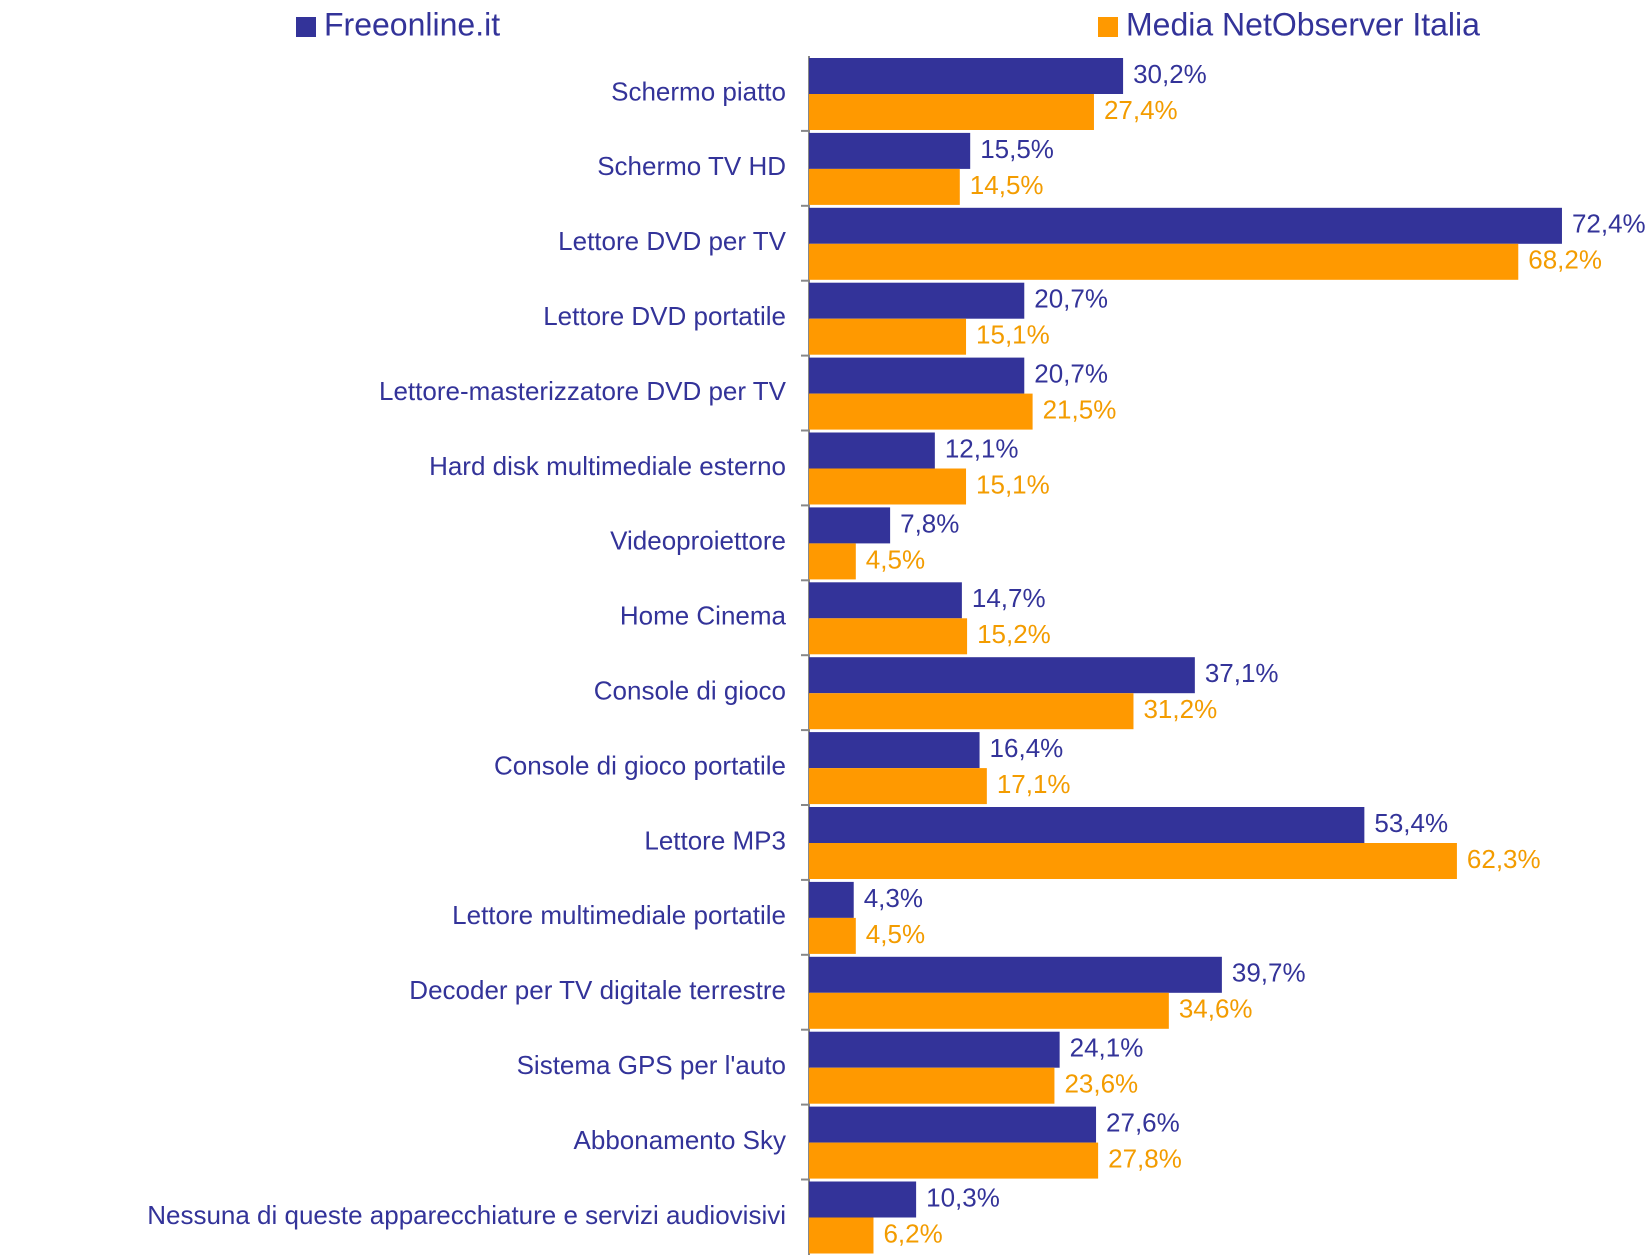  What do you see at coordinates (715, 840) in the screenshot?
I see `category-label: Lettore MP3` at bounding box center [715, 840].